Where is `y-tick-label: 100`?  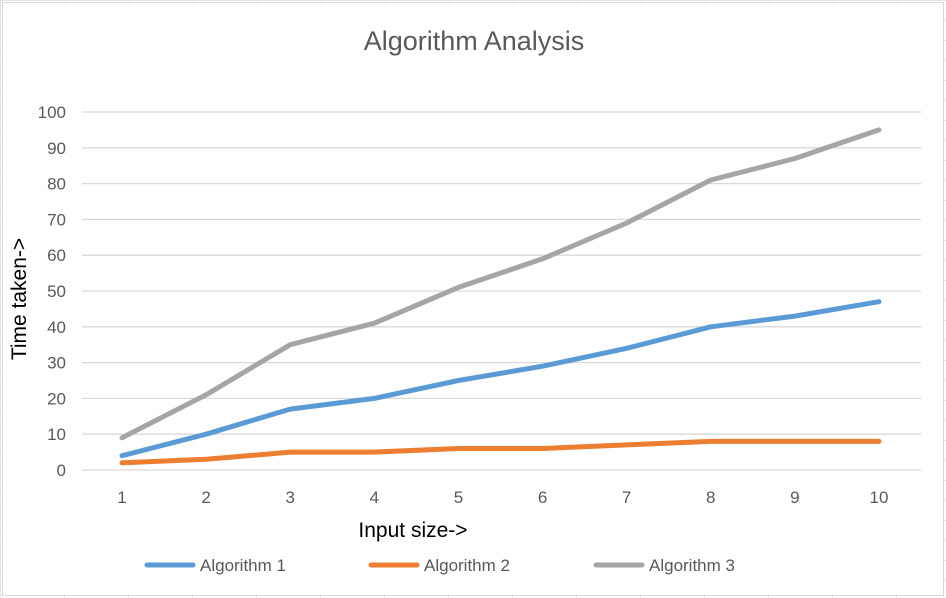
y-tick-label: 100 is located at coordinates (52, 112).